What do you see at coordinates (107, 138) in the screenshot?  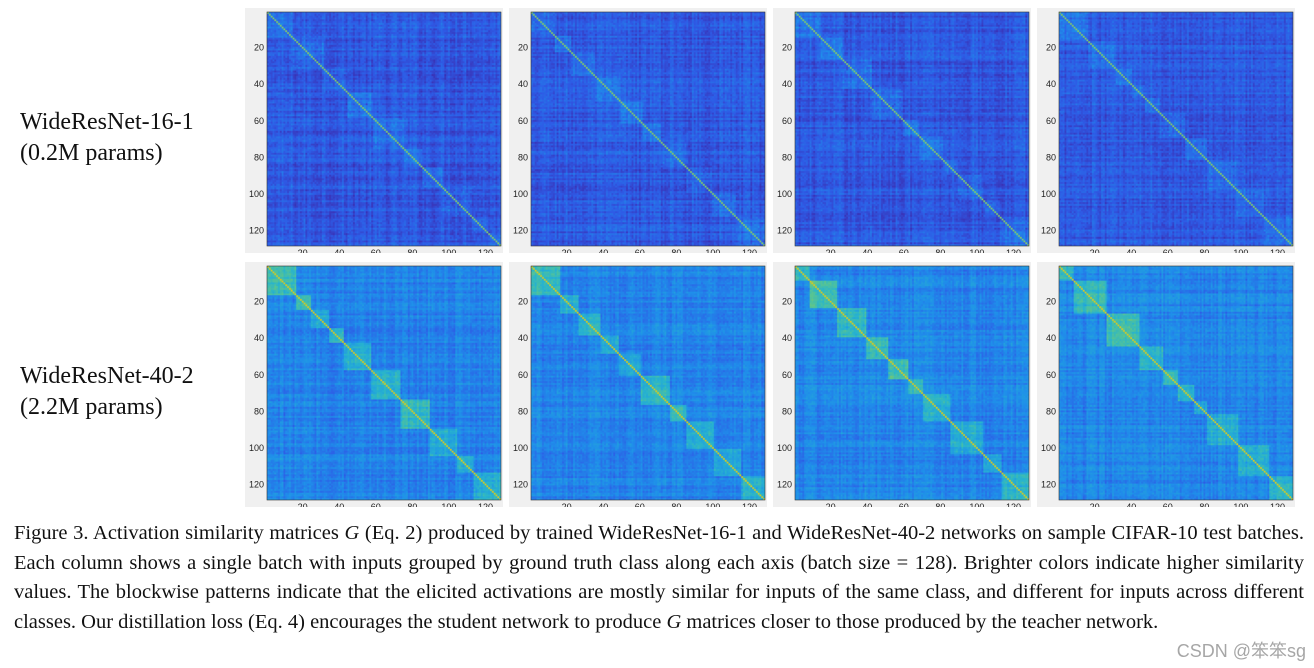 I see `row-label-wideresnet-16-1: WideResNet-16-1 (0.2M params)` at bounding box center [107, 138].